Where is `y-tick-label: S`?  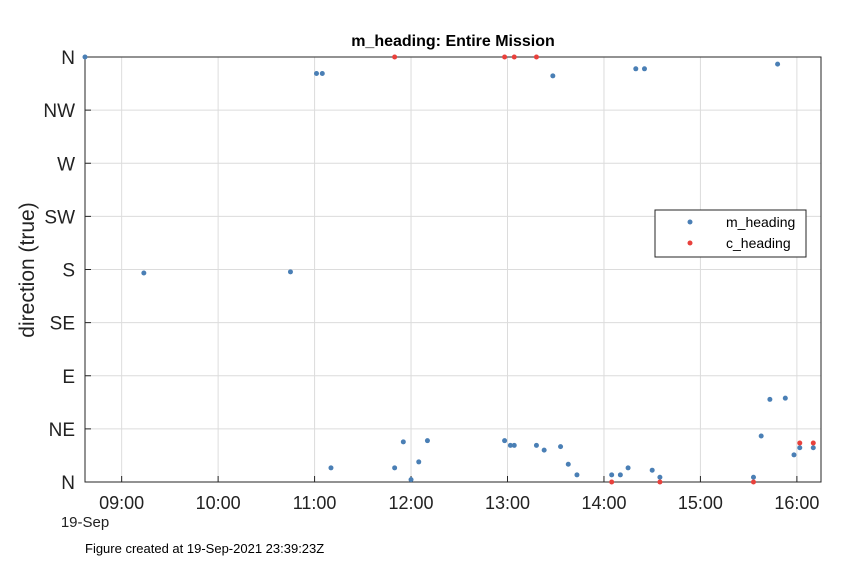 y-tick-label: S is located at coordinates (68, 271).